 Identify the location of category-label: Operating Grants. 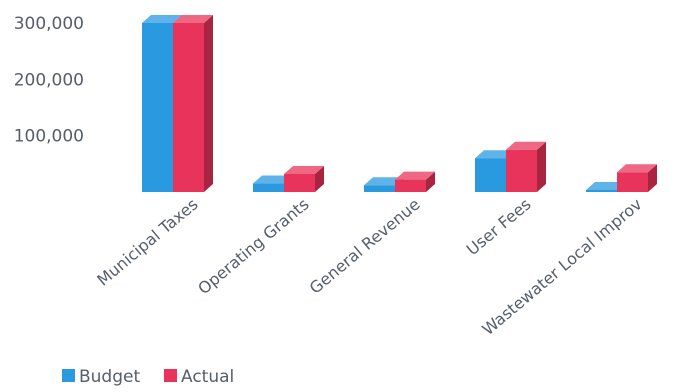
(253, 247).